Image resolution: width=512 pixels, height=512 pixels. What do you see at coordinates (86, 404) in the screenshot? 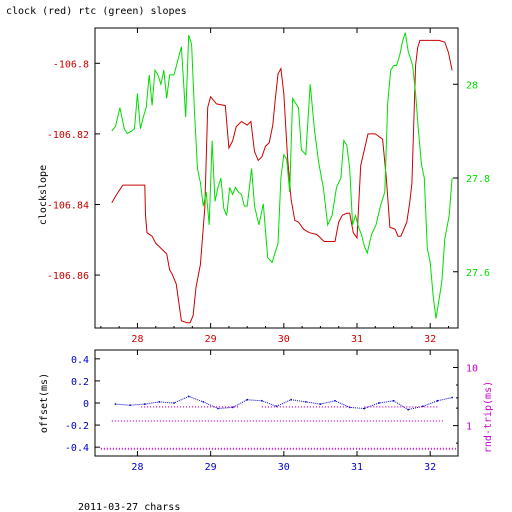
I see `bottom-y-tick-label: 0` at bounding box center [86, 404].